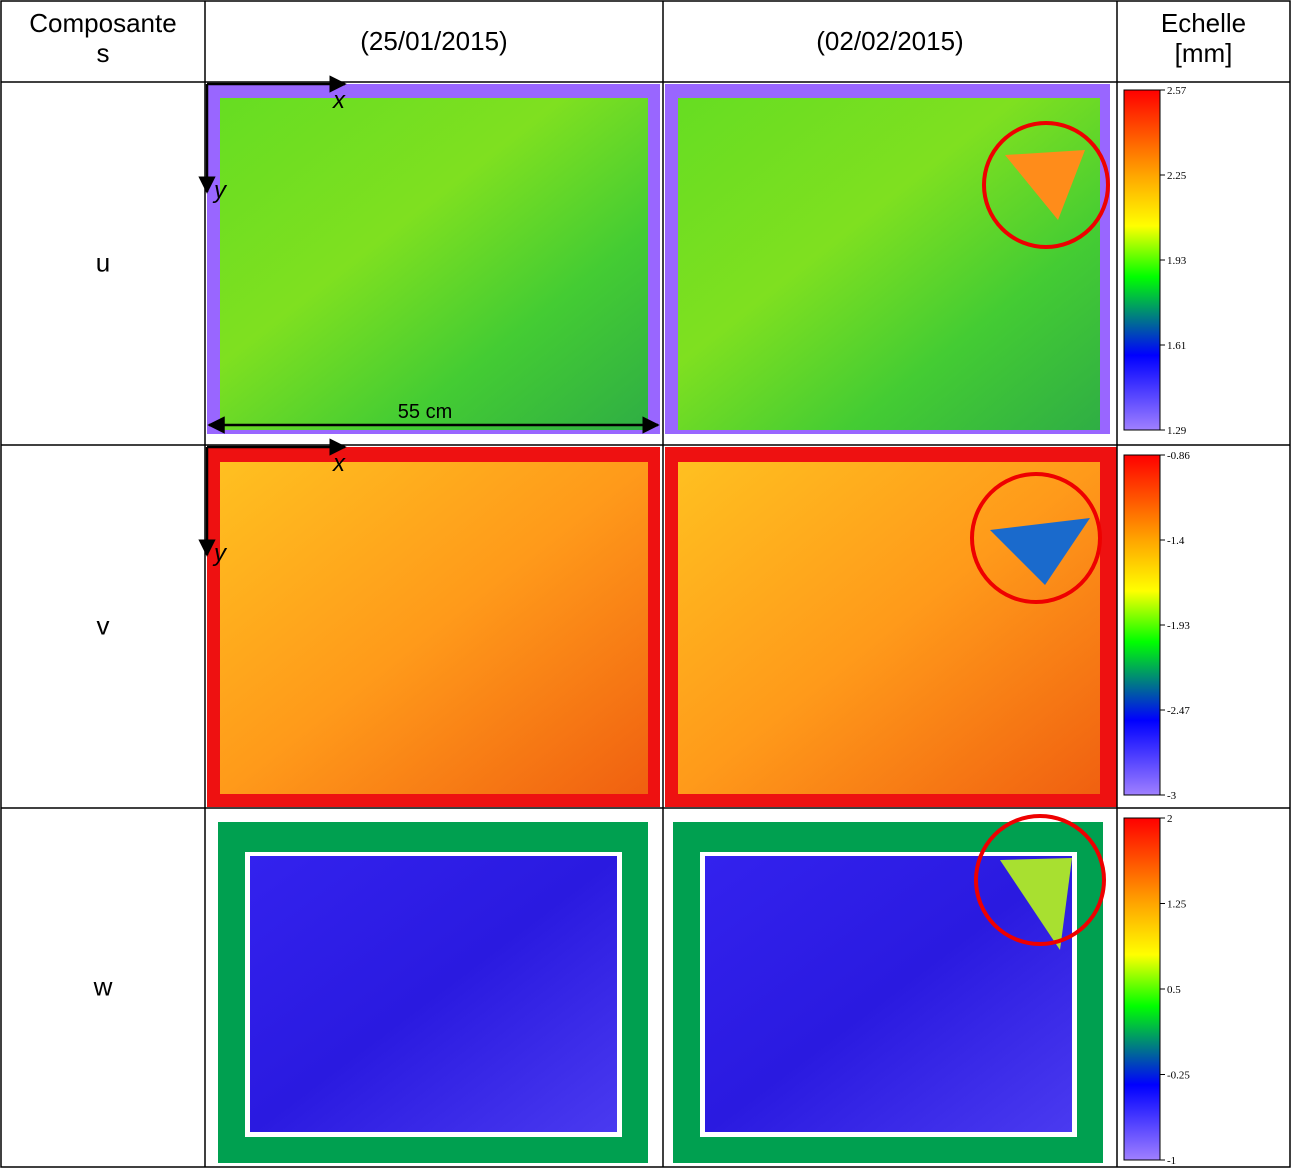 Image resolution: width=1291 pixels, height=1168 pixels. Describe the element at coordinates (1178, 626) in the screenshot. I see `colorbar-label: -1.93` at that location.